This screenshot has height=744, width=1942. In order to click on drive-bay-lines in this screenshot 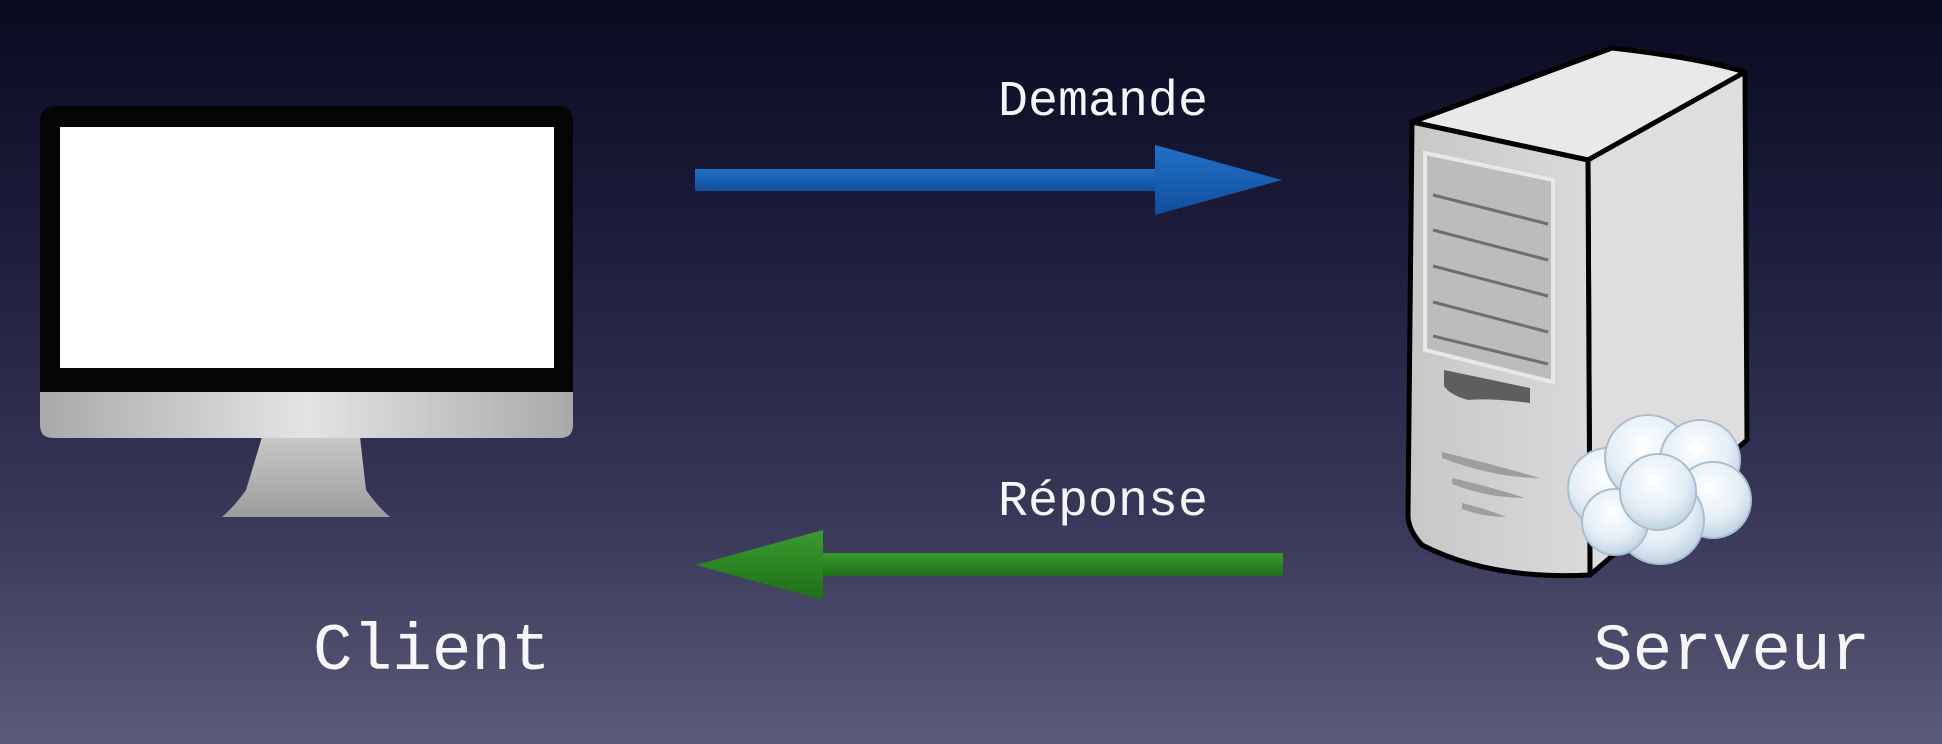, I will do `click(1490, 279)`.